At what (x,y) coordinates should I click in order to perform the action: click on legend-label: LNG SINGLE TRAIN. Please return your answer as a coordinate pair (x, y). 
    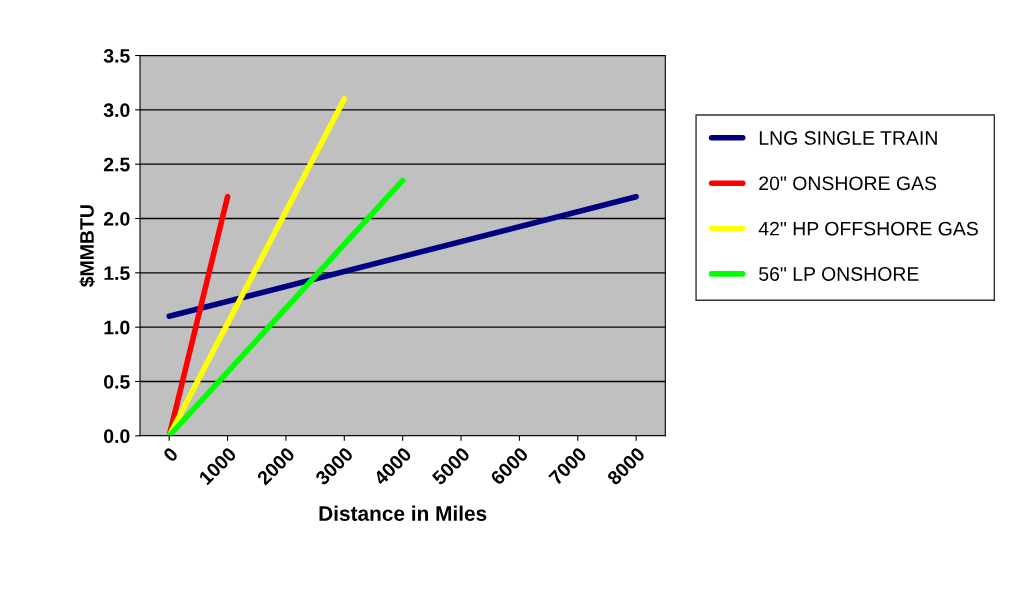
    Looking at the image, I should click on (848, 138).